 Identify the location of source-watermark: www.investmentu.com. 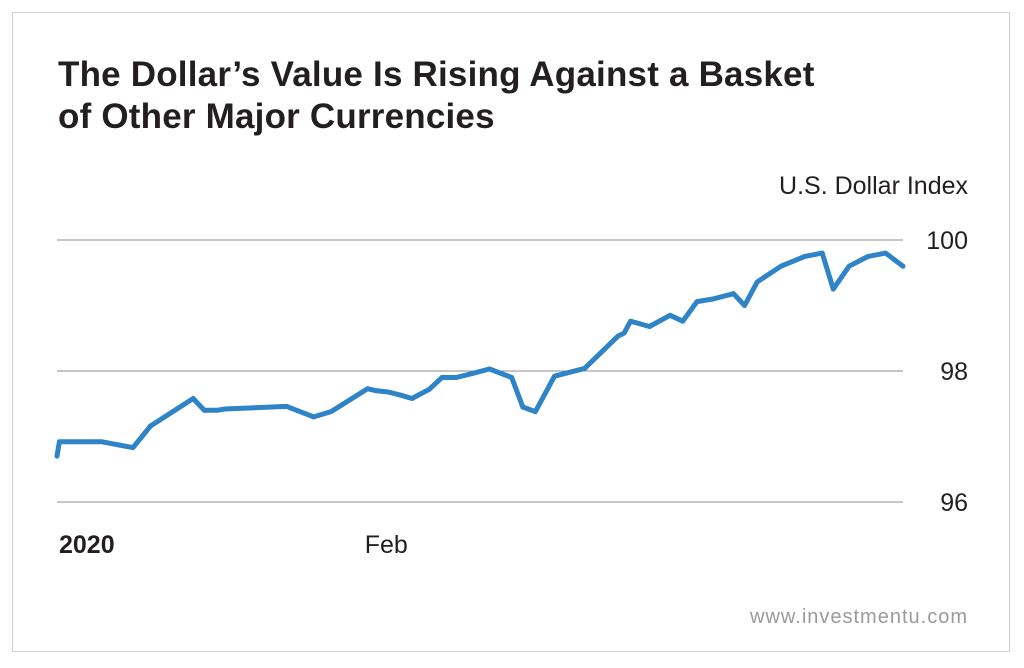
(859, 617).